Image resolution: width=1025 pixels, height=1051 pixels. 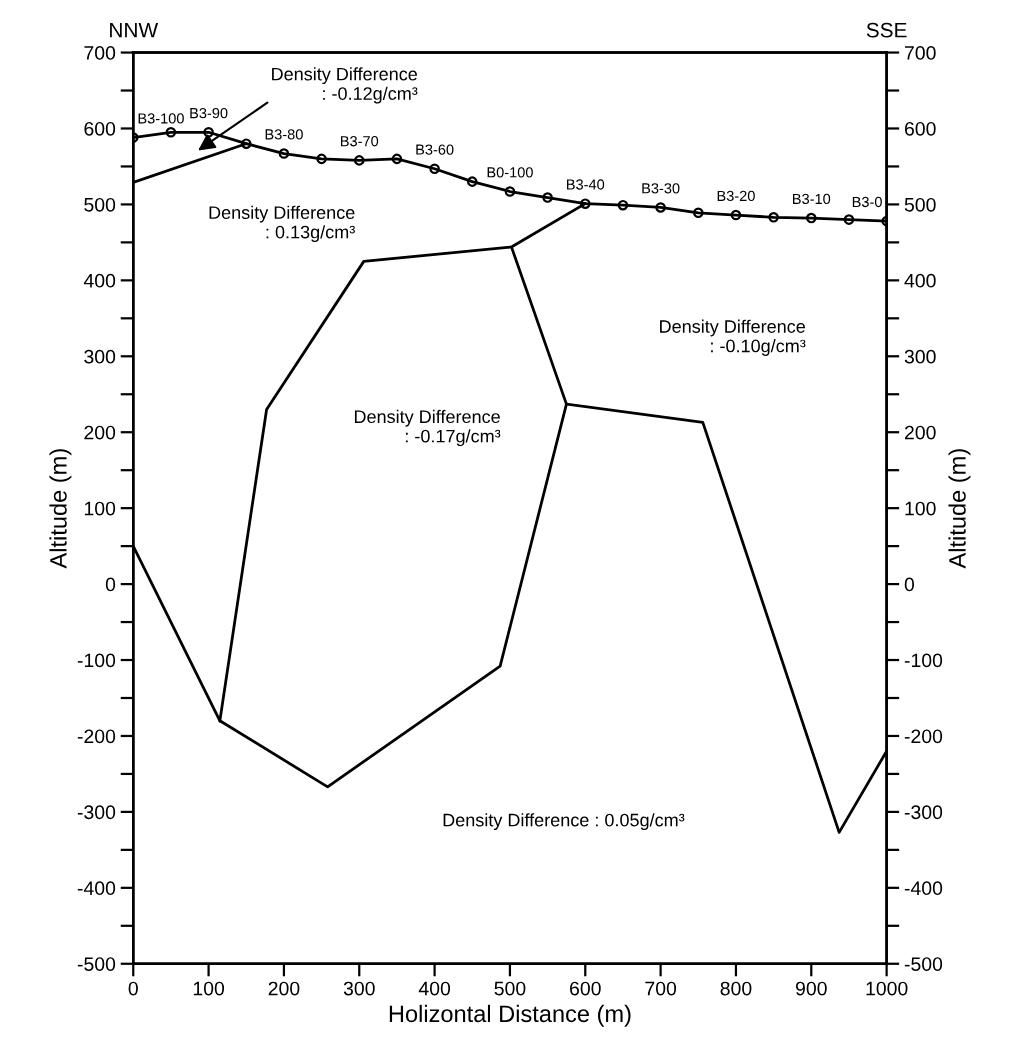 I want to click on y-tick-label: 500, so click(x=100, y=204).